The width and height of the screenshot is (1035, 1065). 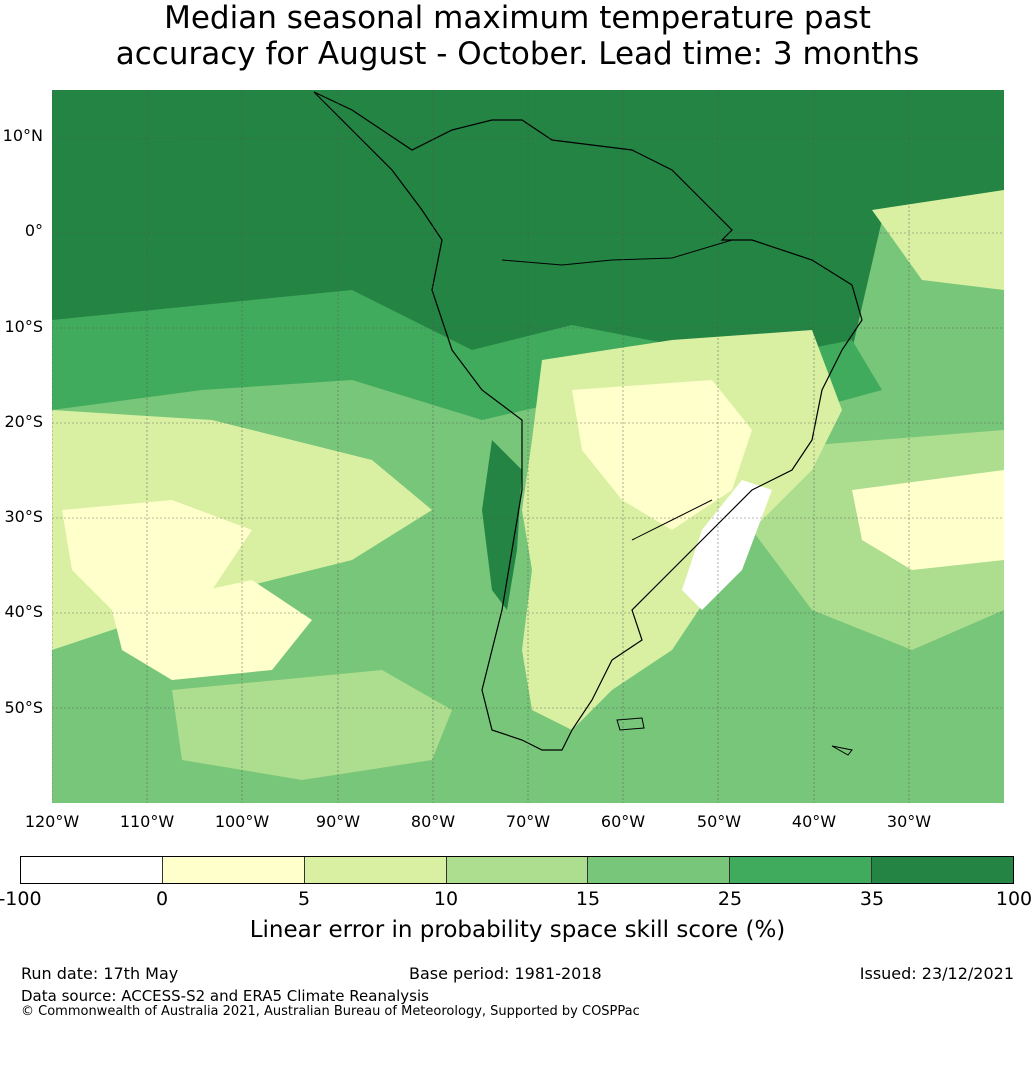 I want to click on colorbar, so click(x=517, y=870).